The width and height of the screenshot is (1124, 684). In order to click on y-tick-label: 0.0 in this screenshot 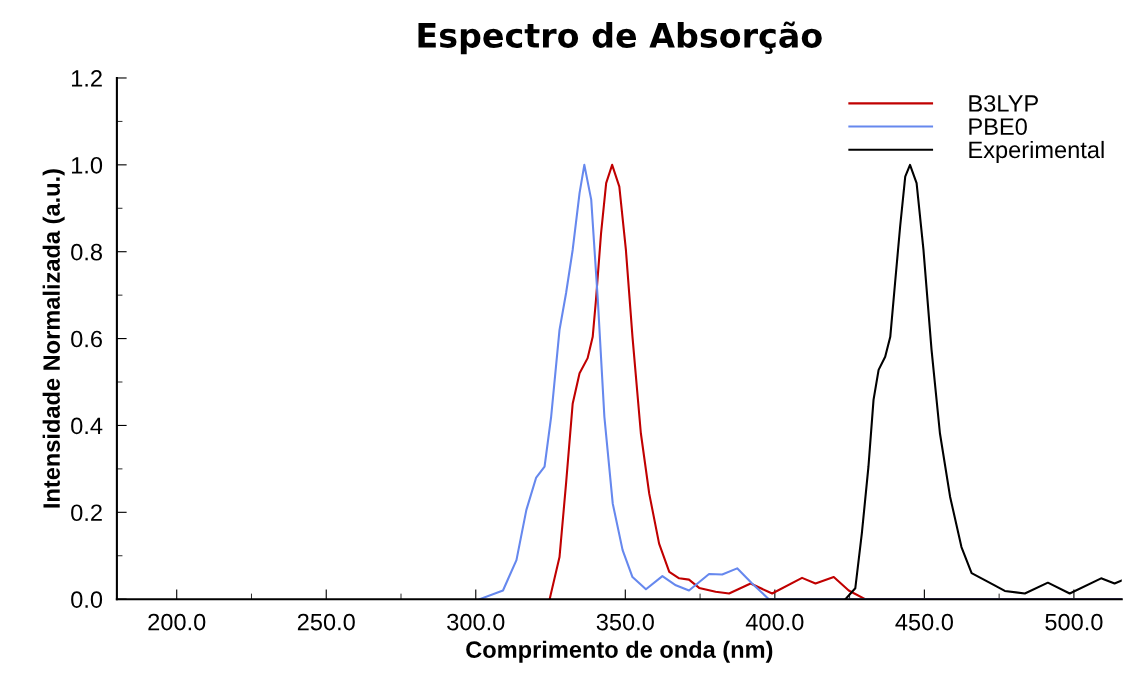, I will do `click(87, 599)`.